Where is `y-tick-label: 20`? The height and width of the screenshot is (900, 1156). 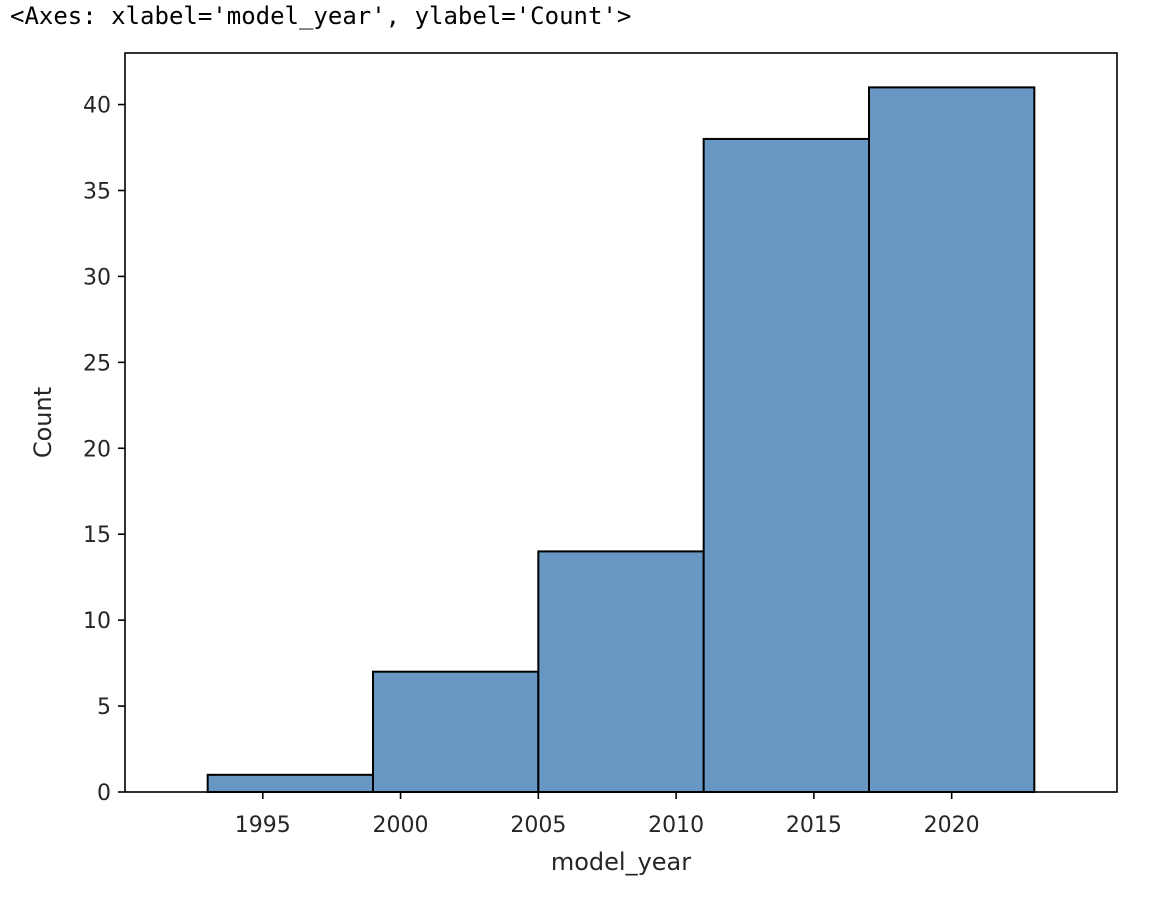
y-tick-label: 20 is located at coordinates (97, 449).